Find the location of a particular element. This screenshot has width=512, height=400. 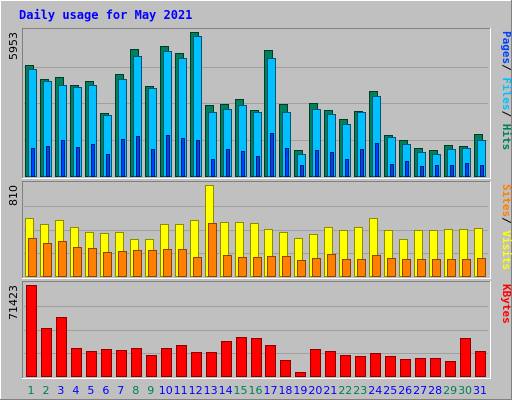

side-label: Pages/ Files/ Hits is located at coordinates (506, 90).